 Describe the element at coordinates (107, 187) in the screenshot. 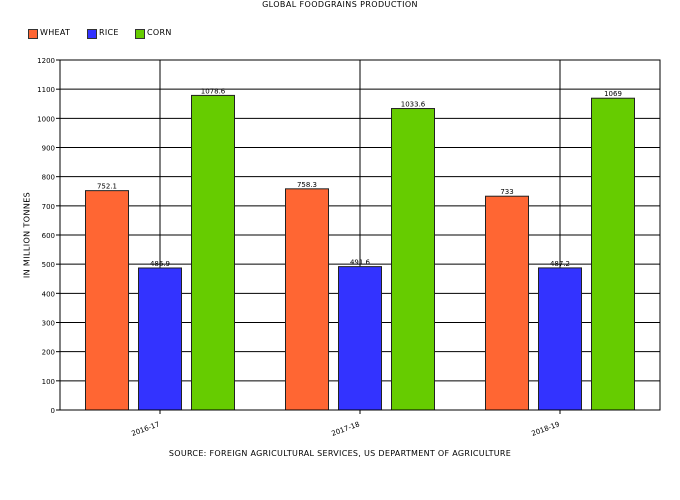

I see `bar-value-label: 752.1` at that location.